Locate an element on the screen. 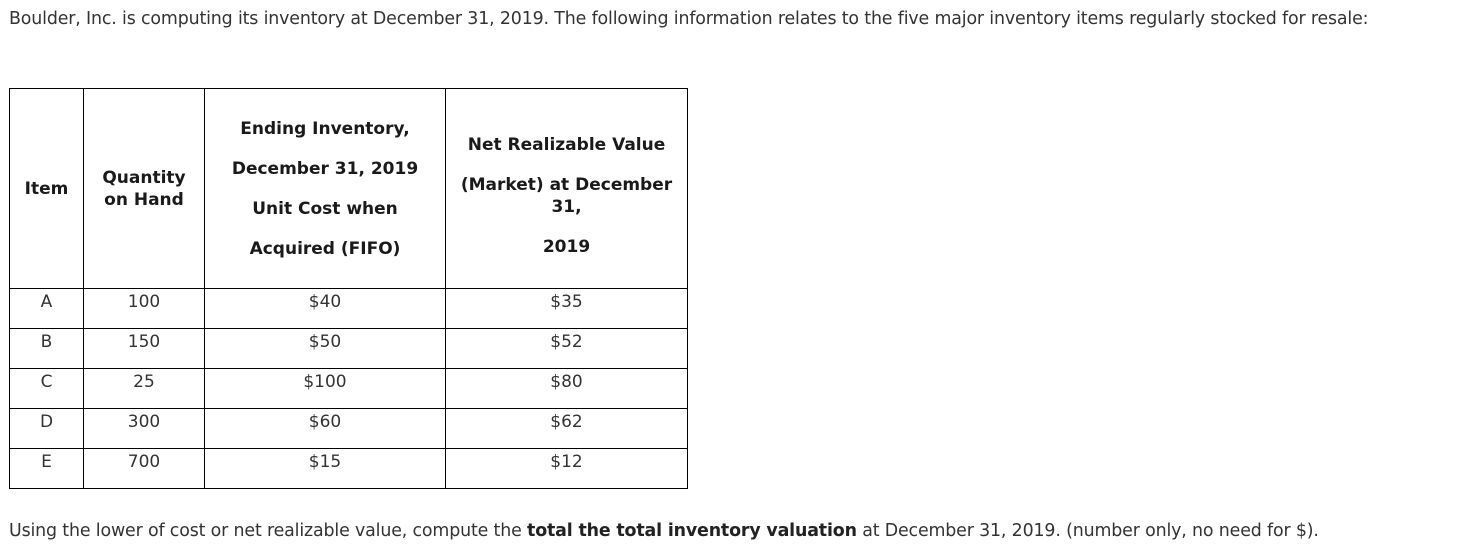  header-unit-cost-line: Unit Cost when is located at coordinates (325, 208).